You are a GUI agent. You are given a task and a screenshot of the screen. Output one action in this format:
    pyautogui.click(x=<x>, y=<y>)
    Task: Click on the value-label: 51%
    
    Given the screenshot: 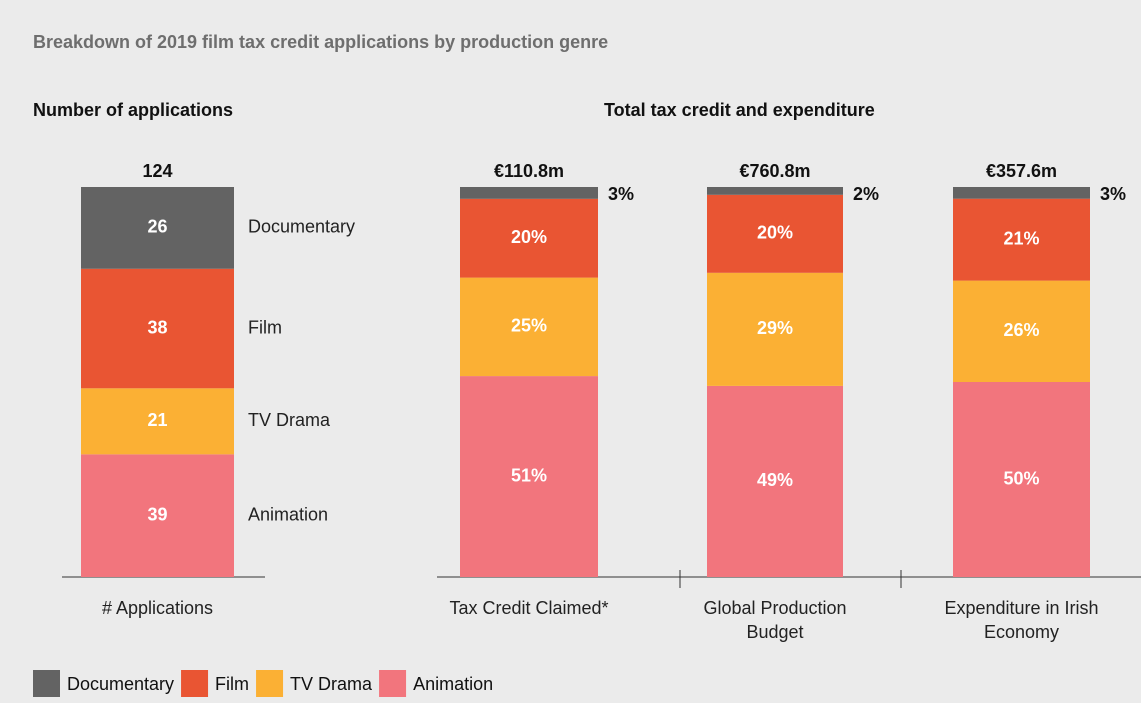 What is the action you would take?
    pyautogui.click(x=529, y=475)
    